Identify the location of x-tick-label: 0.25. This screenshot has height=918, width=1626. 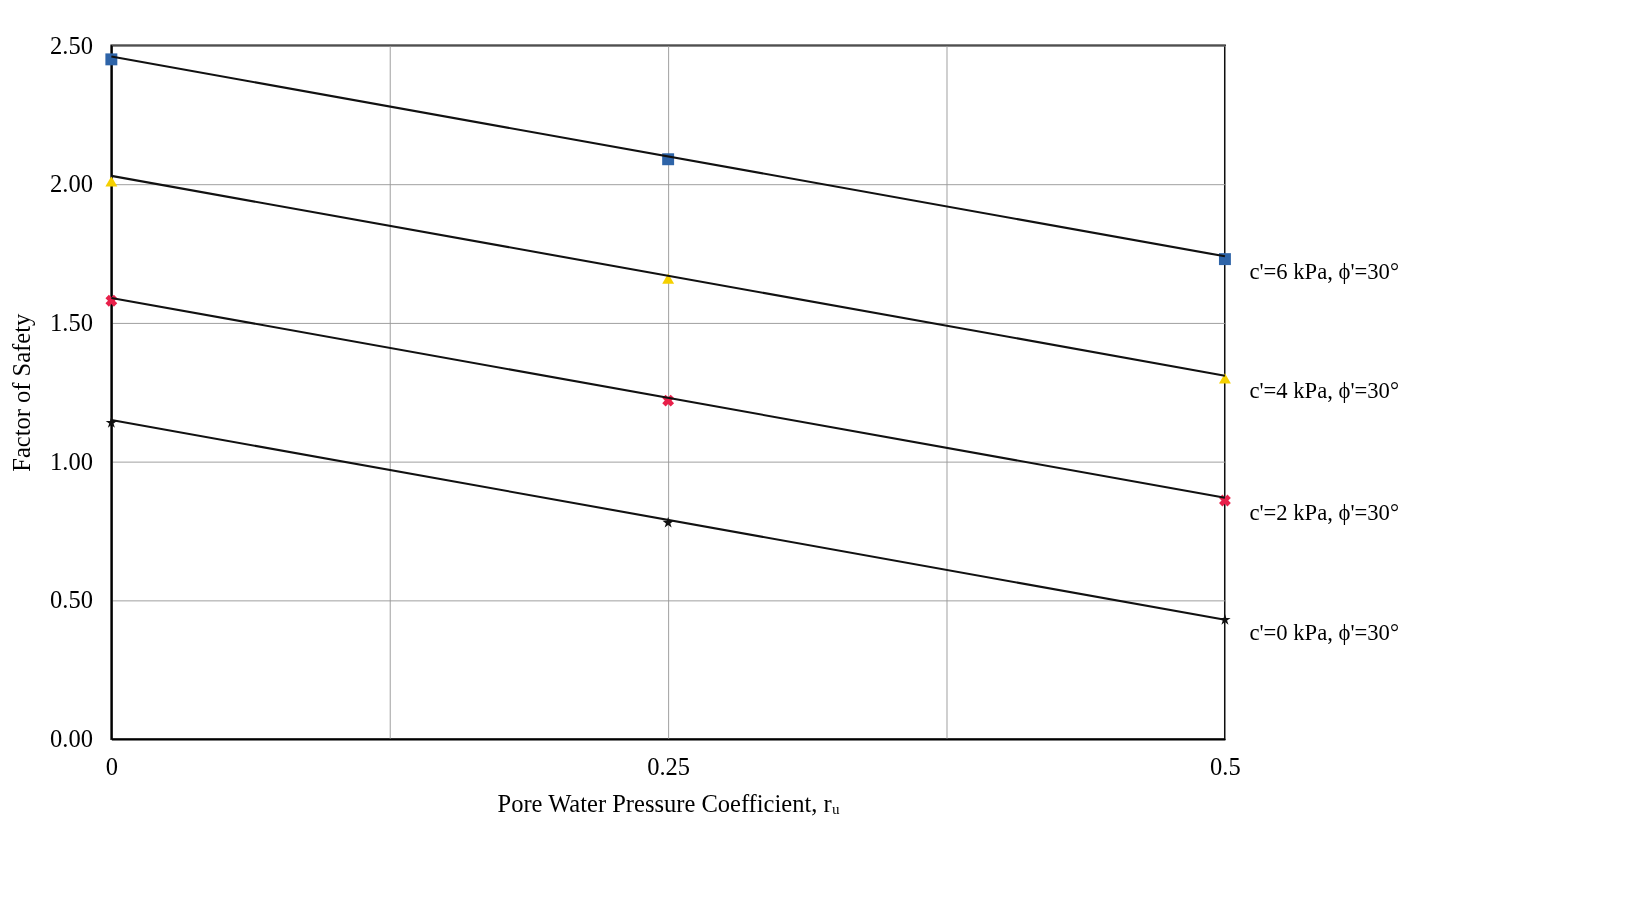
(669, 766).